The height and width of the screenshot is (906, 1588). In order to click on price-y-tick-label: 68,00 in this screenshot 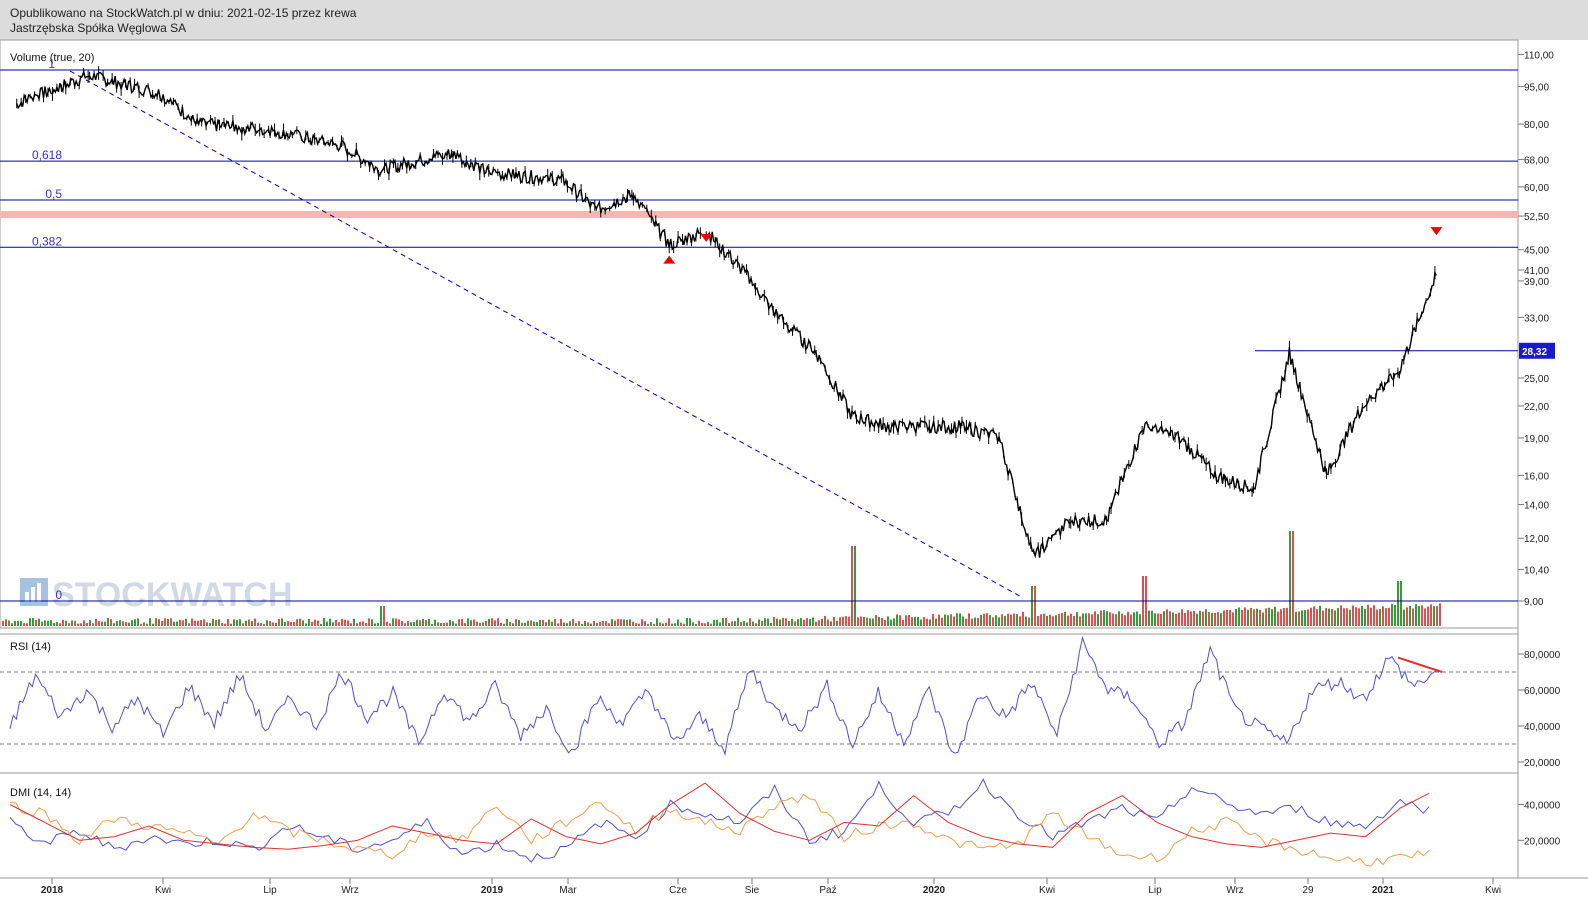, I will do `click(1536, 161)`.